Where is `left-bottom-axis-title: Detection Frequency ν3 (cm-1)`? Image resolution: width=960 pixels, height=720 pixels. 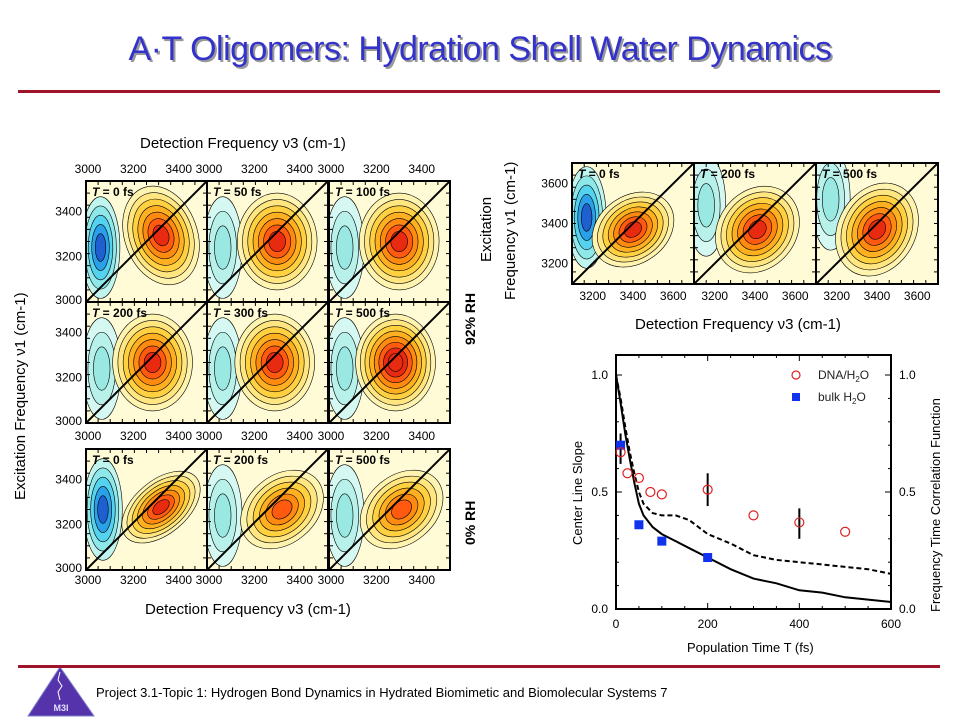
left-bottom-axis-title: Detection Frequency ν3 (cm-1) is located at coordinates (248, 609).